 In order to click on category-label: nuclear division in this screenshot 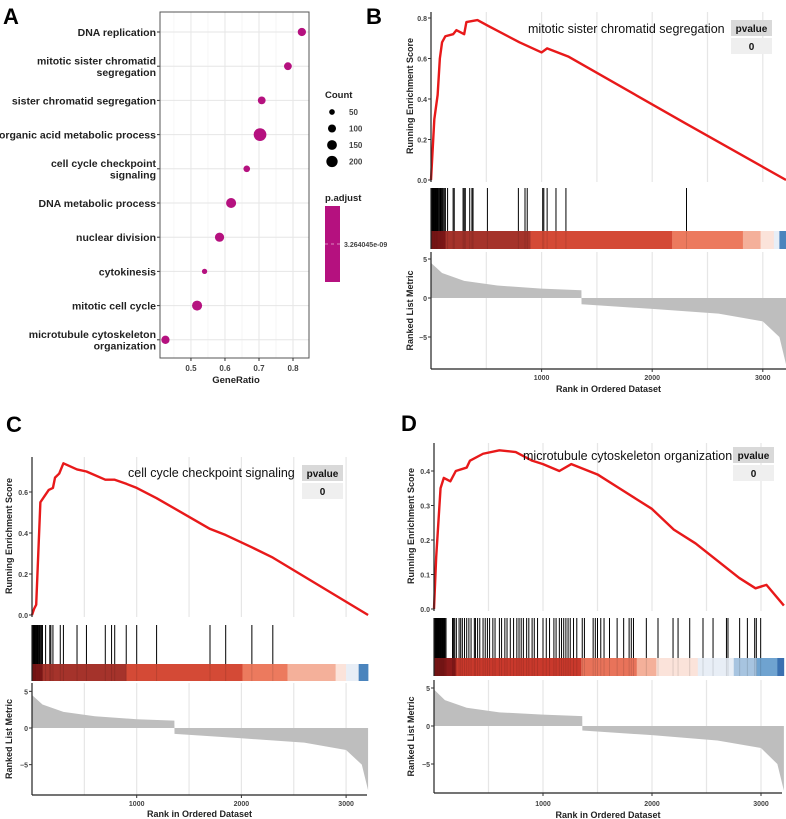, I will do `click(116, 238)`.